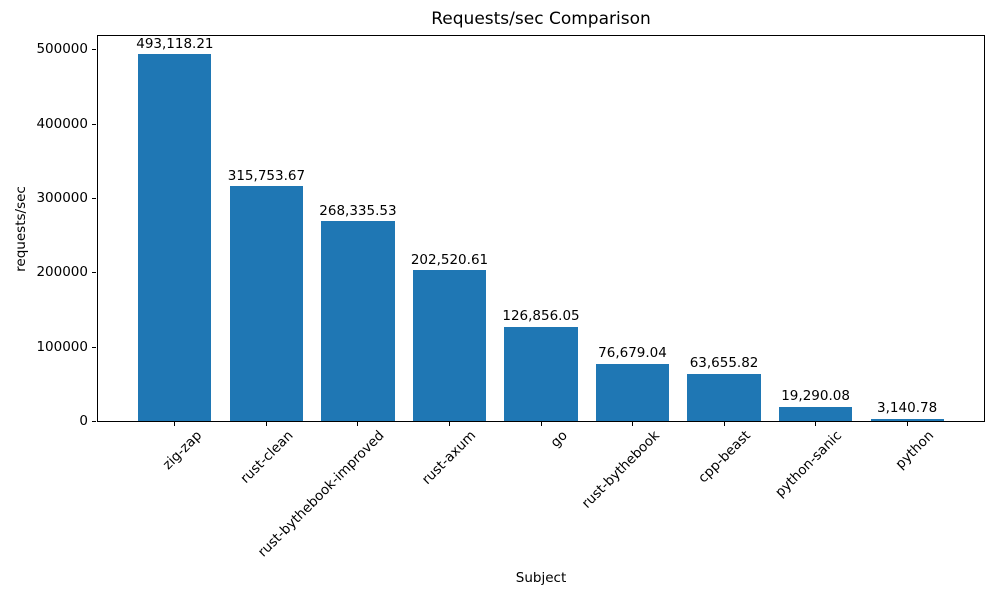 The image size is (1000, 600). I want to click on x-tick-label: rust-clean, so click(267, 457).